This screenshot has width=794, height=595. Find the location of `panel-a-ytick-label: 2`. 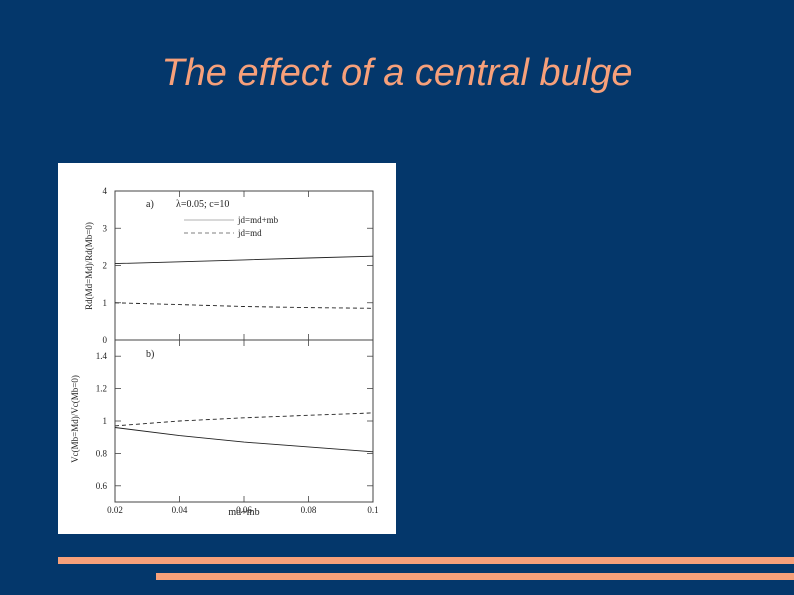

panel-a-ytick-label: 2 is located at coordinates (105, 266).